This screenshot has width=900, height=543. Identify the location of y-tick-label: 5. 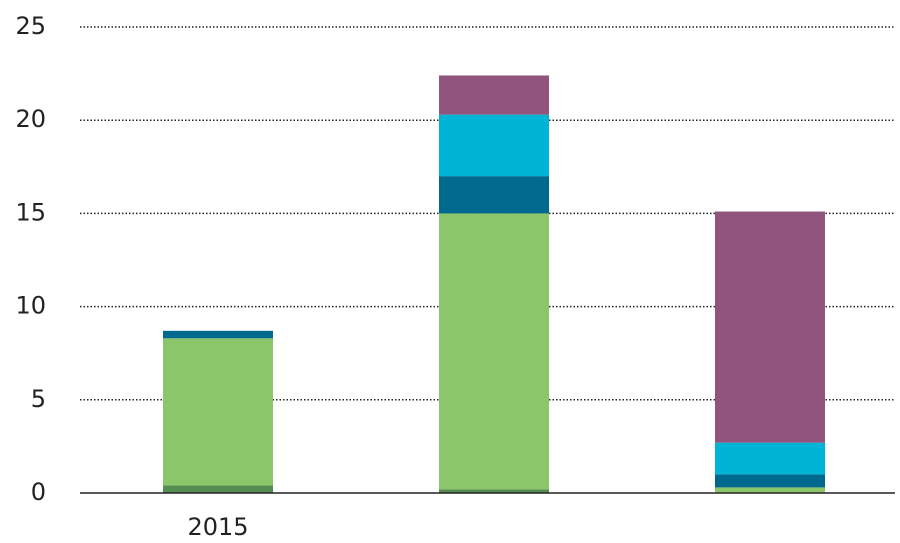
(38, 399).